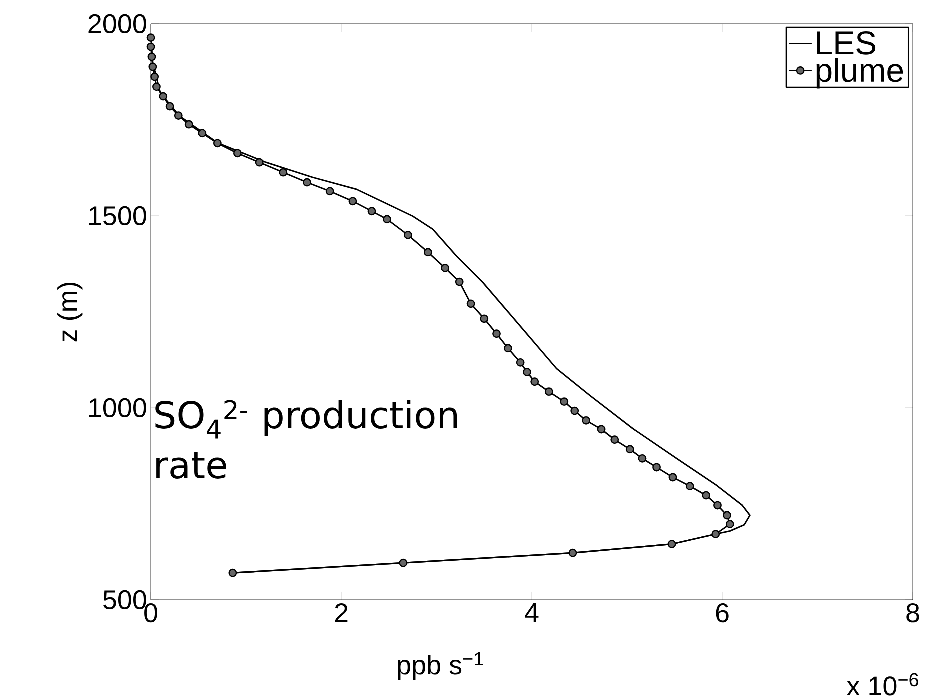 This screenshot has height=700, width=926. I want to click on y-tick-label: 2000, so click(117, 24).